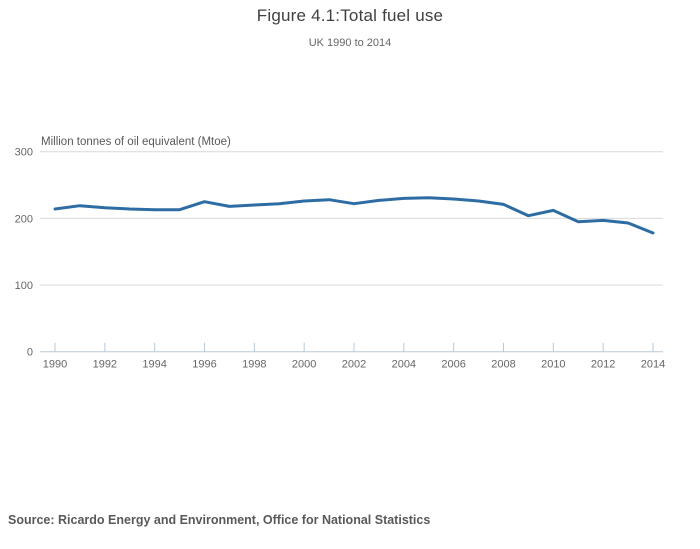 The width and height of the screenshot is (700, 549). I want to click on x-axis-tick-label: 2010, so click(553, 365).